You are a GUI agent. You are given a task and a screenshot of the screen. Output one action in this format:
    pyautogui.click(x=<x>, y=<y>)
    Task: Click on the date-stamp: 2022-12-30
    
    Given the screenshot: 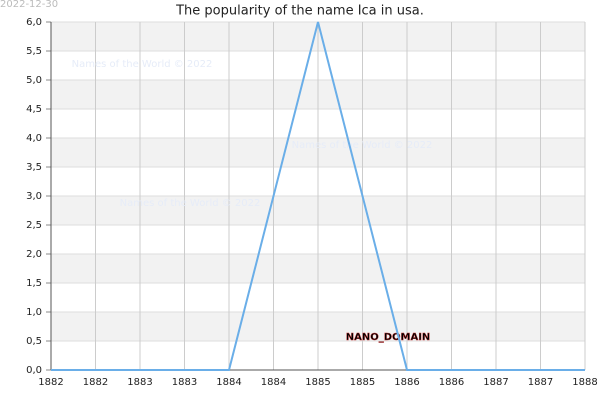 What is the action you would take?
    pyautogui.click(x=29, y=5)
    